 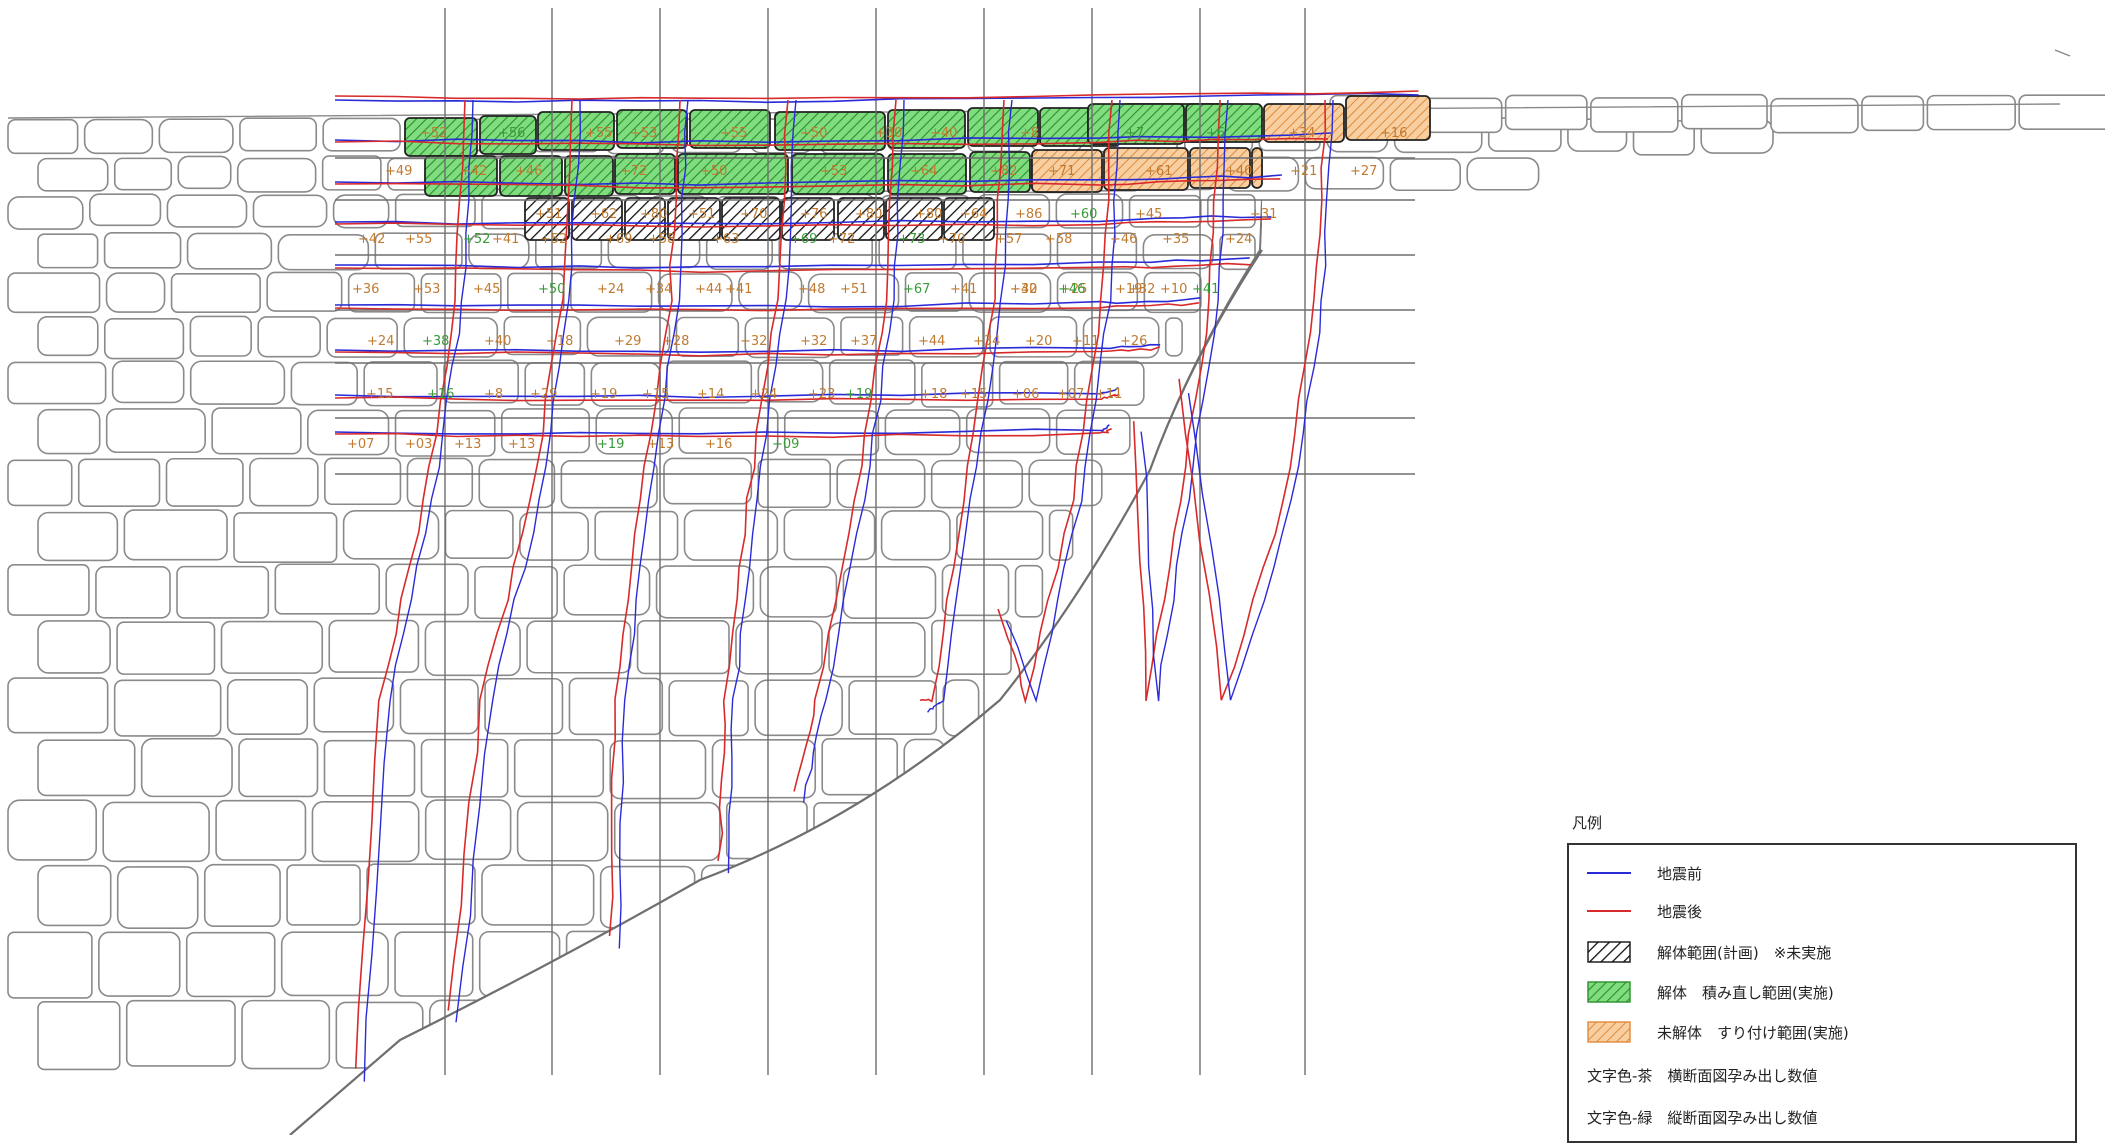 What do you see at coordinates (811, 289) in the screenshot?
I see `bulge-value: +48` at bounding box center [811, 289].